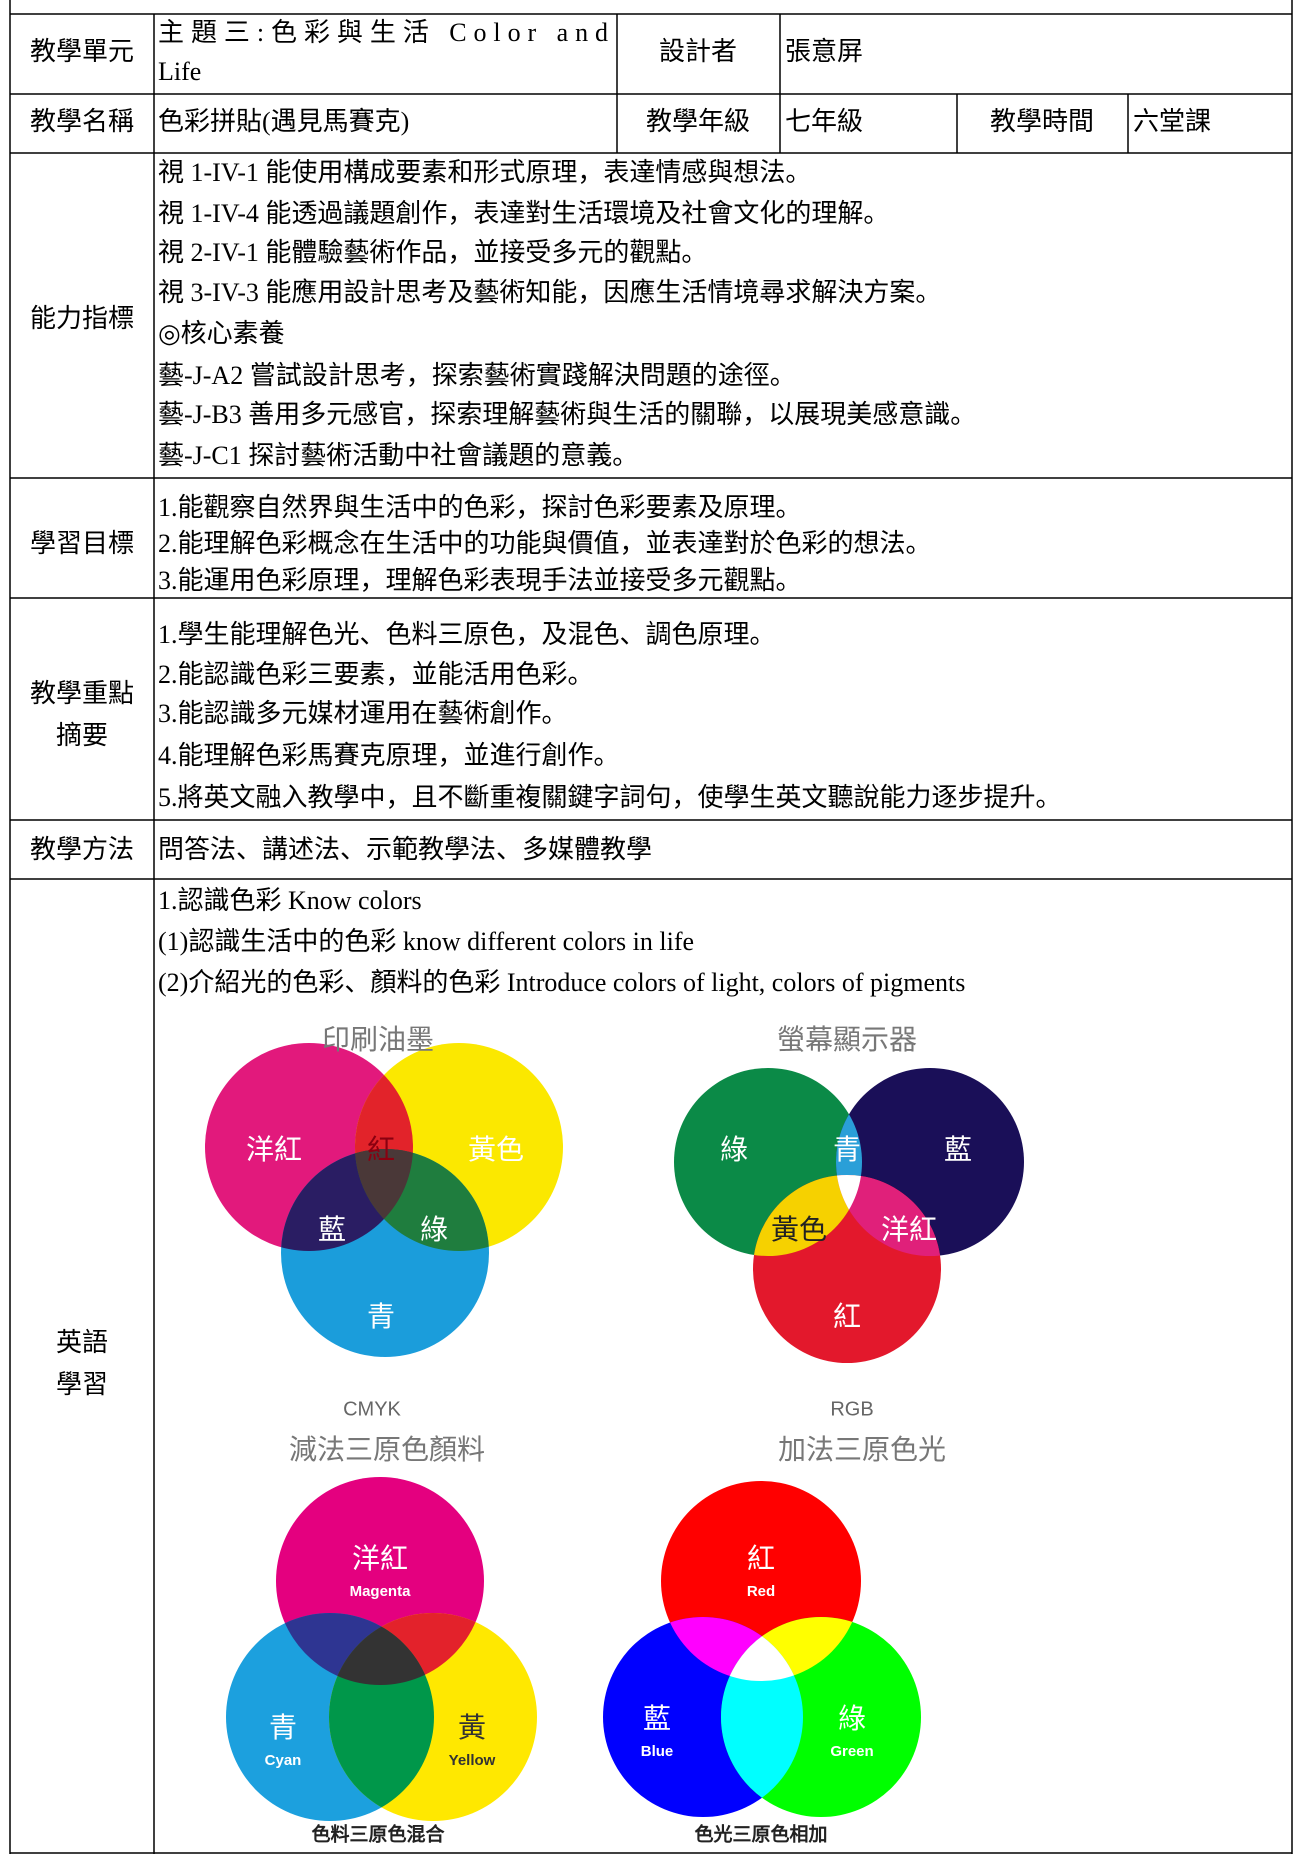 This screenshot has height=1854, width=1300. I want to click on diagram-label: Red, so click(761, 1591).